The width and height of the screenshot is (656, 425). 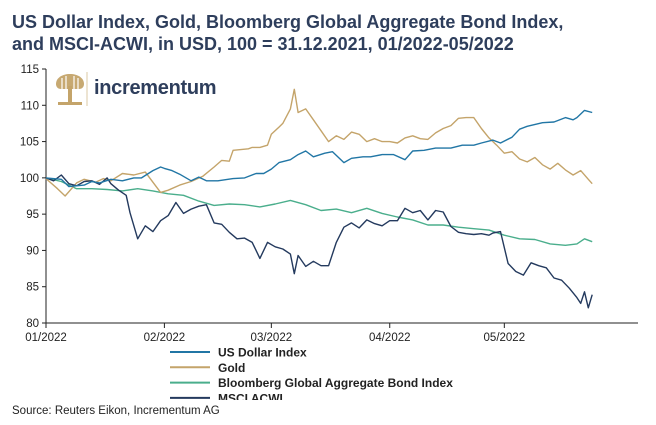 What do you see at coordinates (32, 215) in the screenshot?
I see `y-tick-label: 95` at bounding box center [32, 215].